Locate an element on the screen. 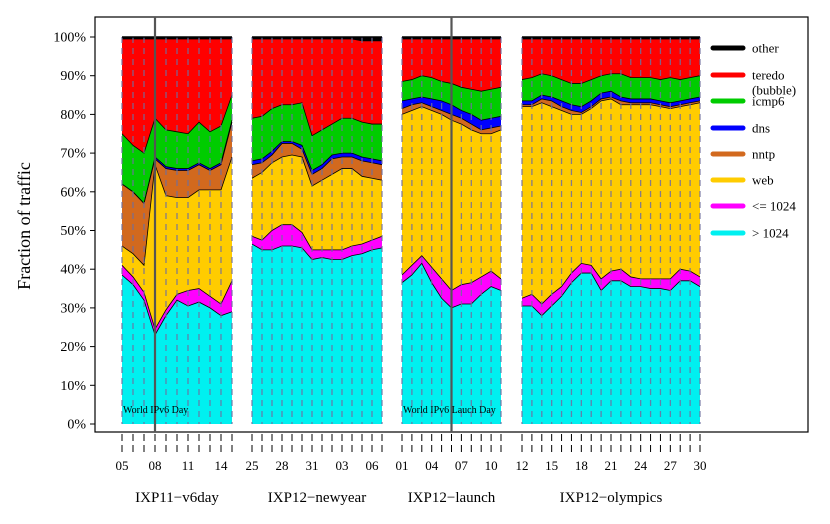  y-axis-label: Fraction of traffic is located at coordinates (24, 226).